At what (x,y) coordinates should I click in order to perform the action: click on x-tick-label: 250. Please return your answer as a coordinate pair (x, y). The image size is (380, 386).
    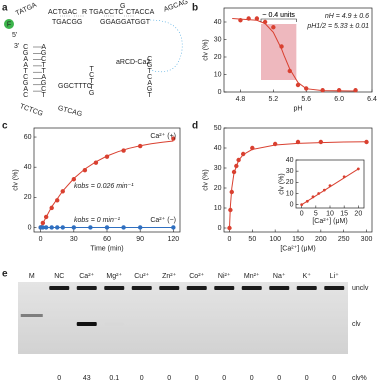
    Looking at the image, I should click on (344, 239).